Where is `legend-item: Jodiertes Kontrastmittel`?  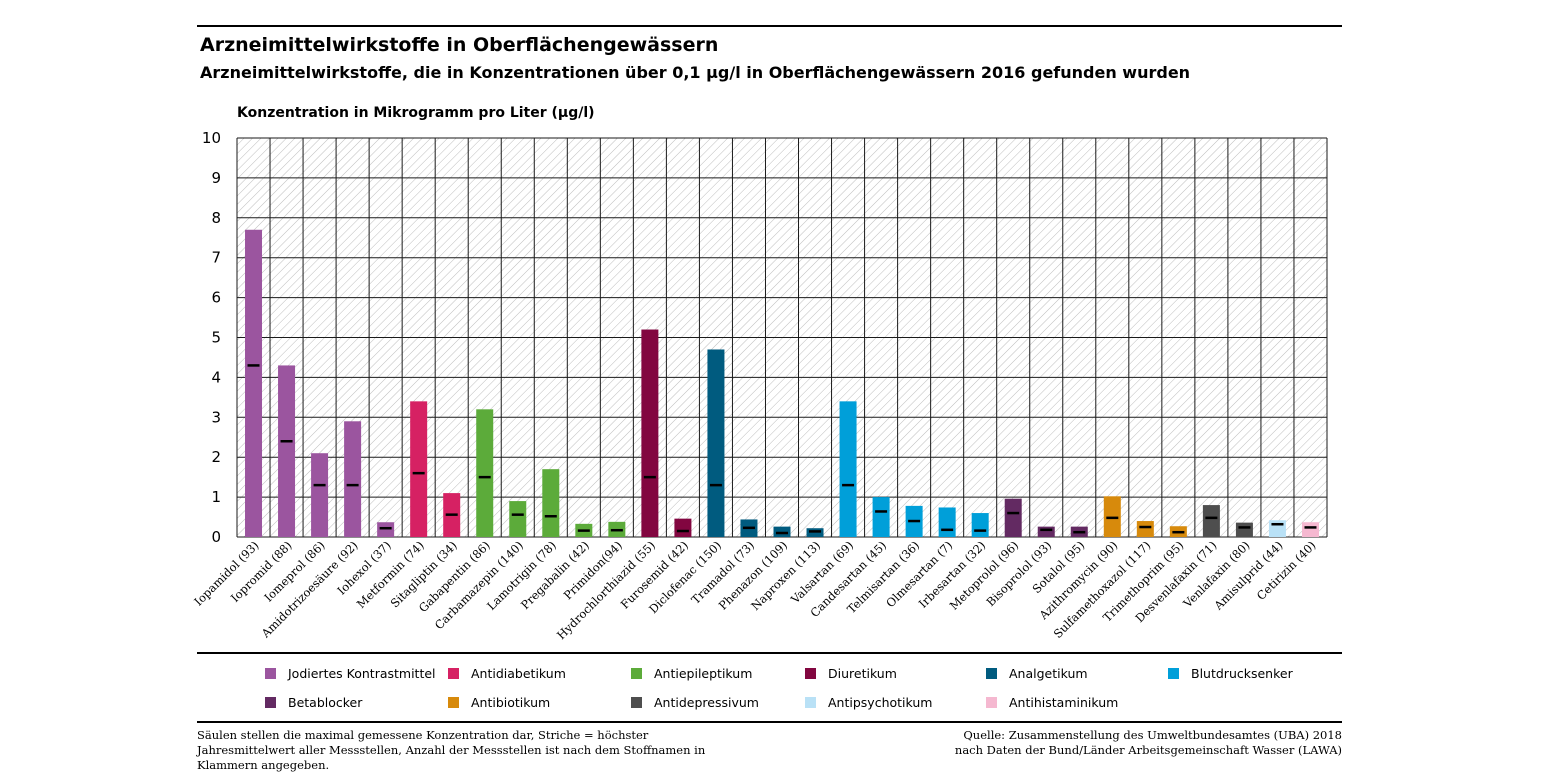
legend-item: Jodiertes Kontrastmittel is located at coordinates (350, 673).